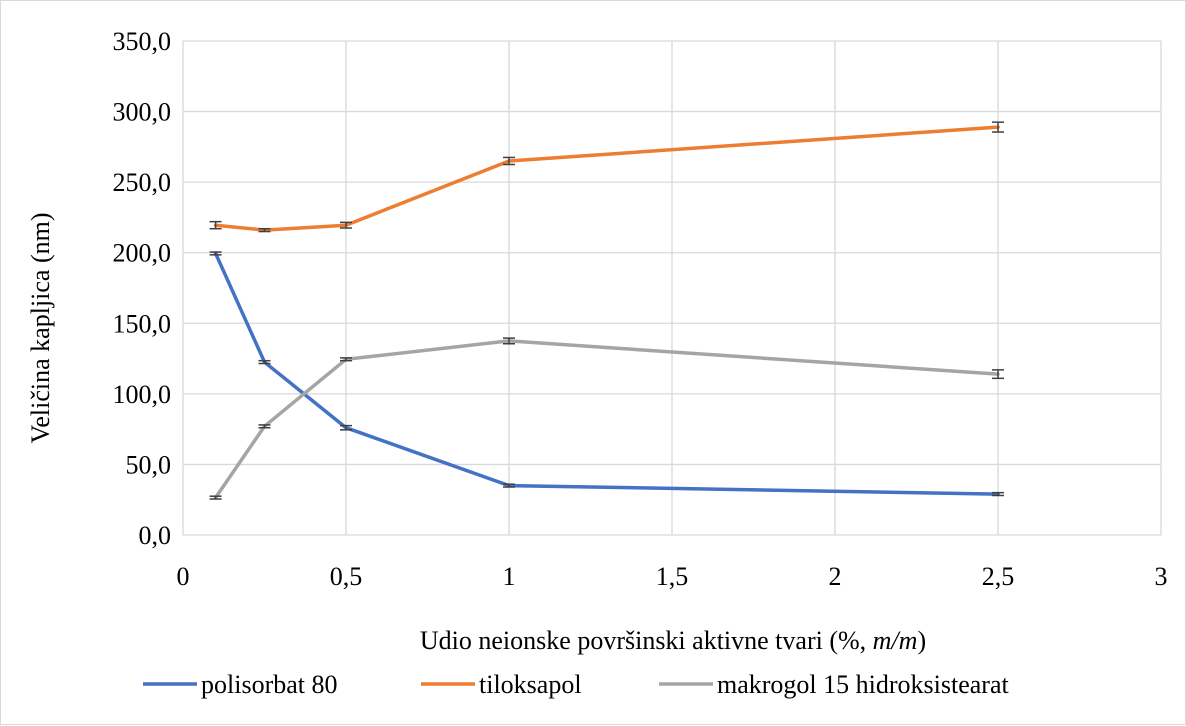  What do you see at coordinates (269, 684) in the screenshot?
I see `legend-label: polisorbat 80` at bounding box center [269, 684].